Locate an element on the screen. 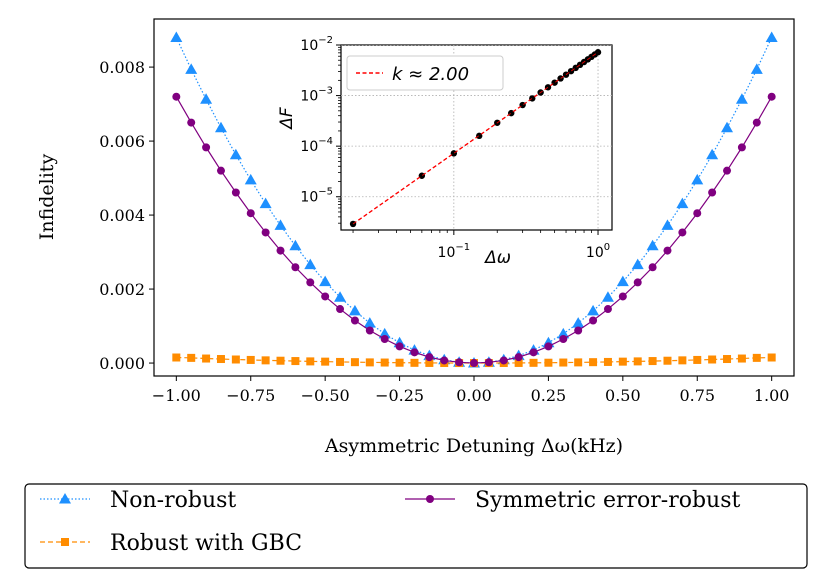 This screenshot has width=830, height=581. legend-label-non-robust: Non-robust is located at coordinates (173, 500).